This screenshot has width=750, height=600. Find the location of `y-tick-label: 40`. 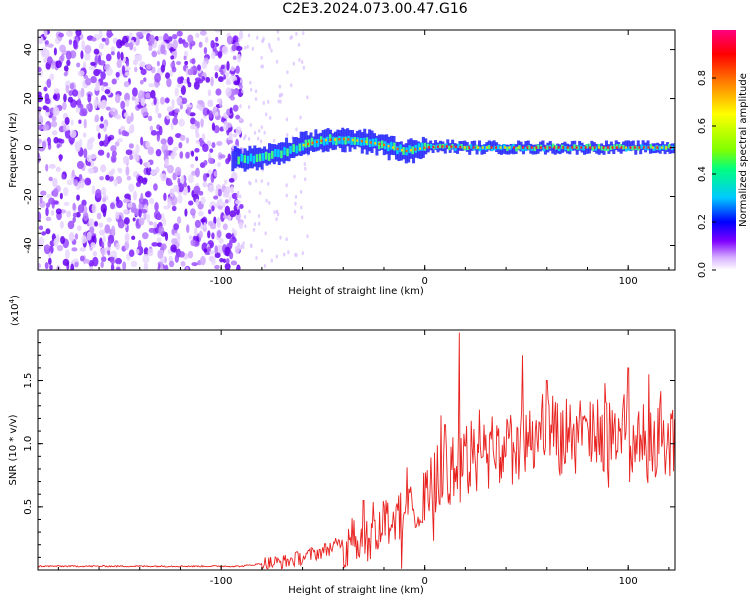

y-tick-label: 40 is located at coordinates (28, 49).